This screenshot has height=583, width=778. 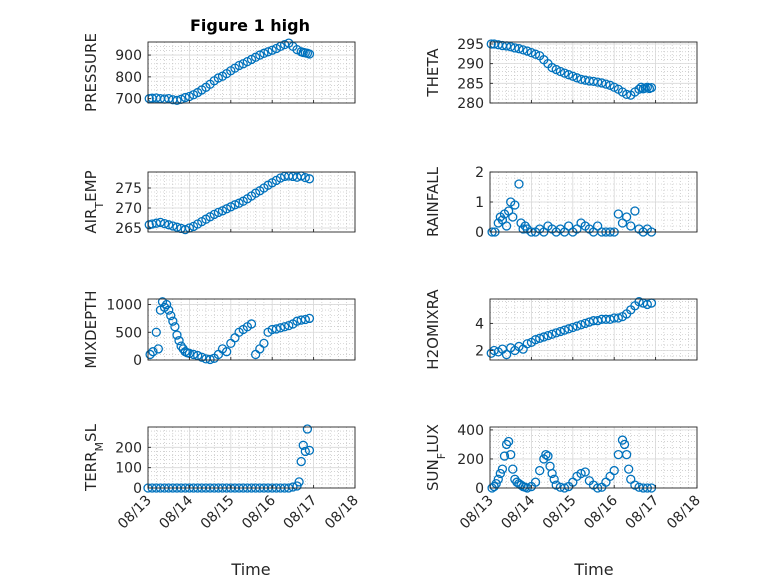 What do you see at coordinates (128, 189) in the screenshot?
I see `y-tick-label: 275` at bounding box center [128, 189].